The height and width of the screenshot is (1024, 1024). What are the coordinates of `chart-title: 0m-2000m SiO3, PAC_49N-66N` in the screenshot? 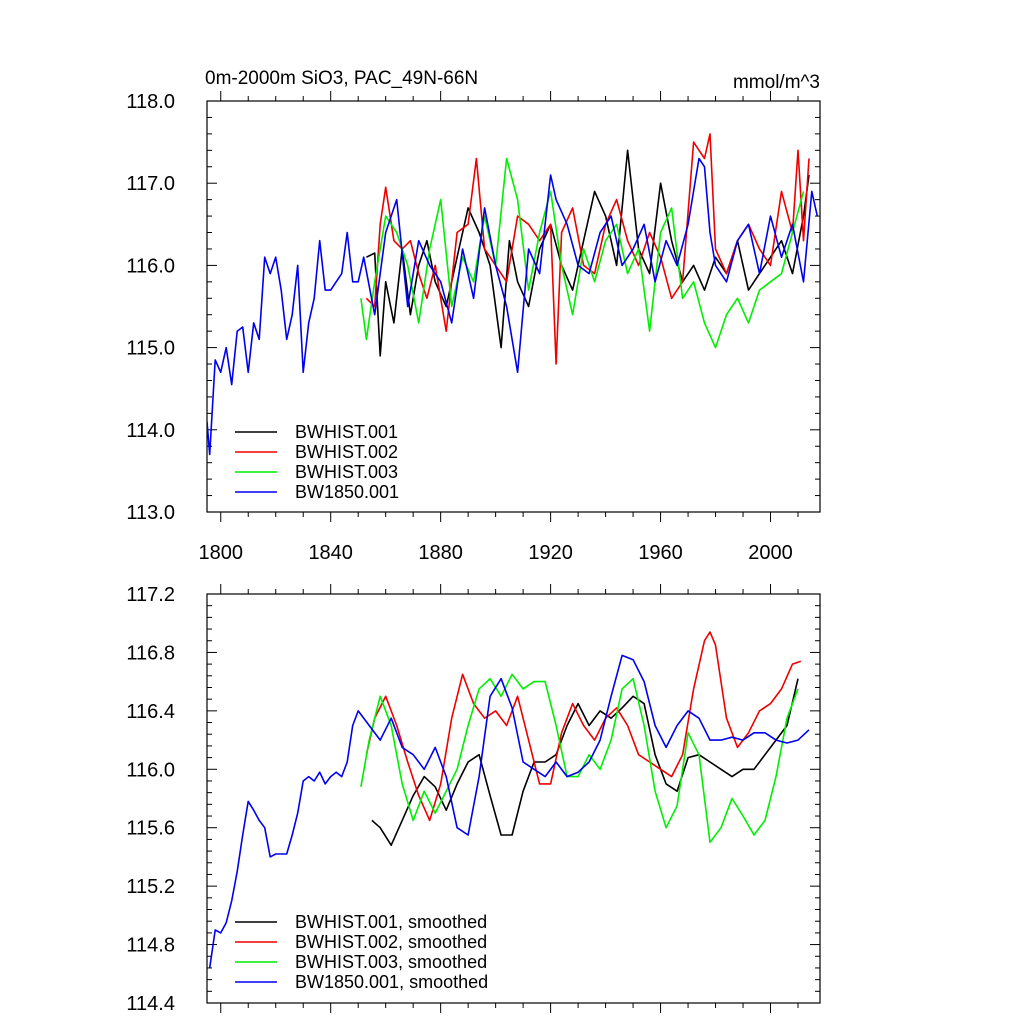 It's located at (341, 78).